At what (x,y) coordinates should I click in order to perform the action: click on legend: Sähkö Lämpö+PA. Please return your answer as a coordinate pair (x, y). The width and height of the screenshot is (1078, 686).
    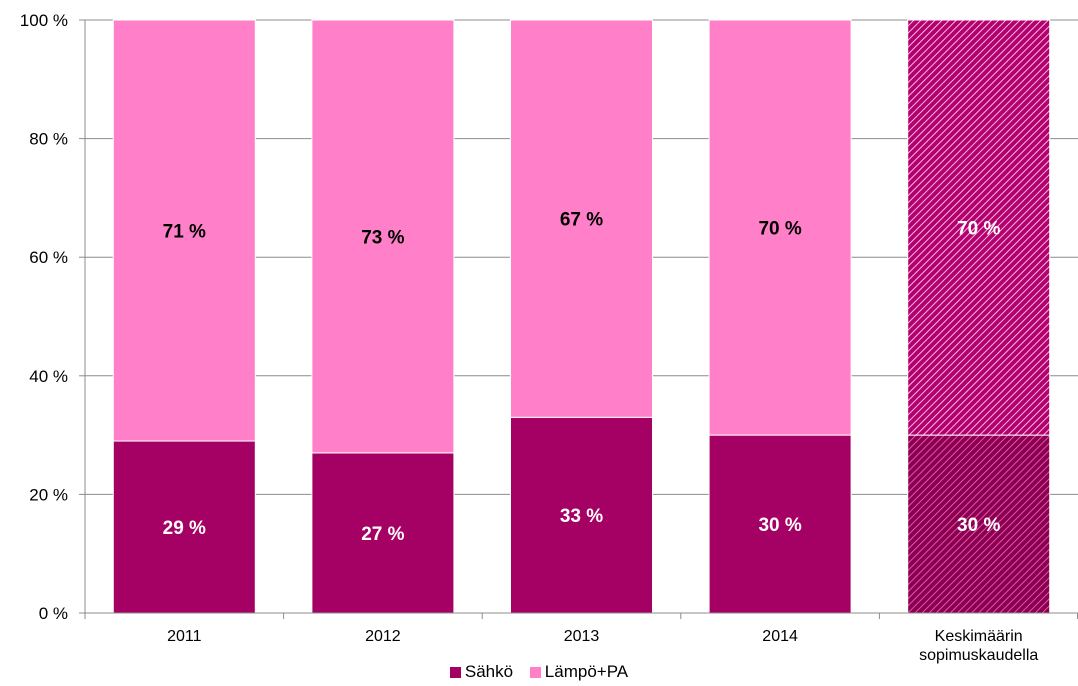
    Looking at the image, I should click on (539, 672).